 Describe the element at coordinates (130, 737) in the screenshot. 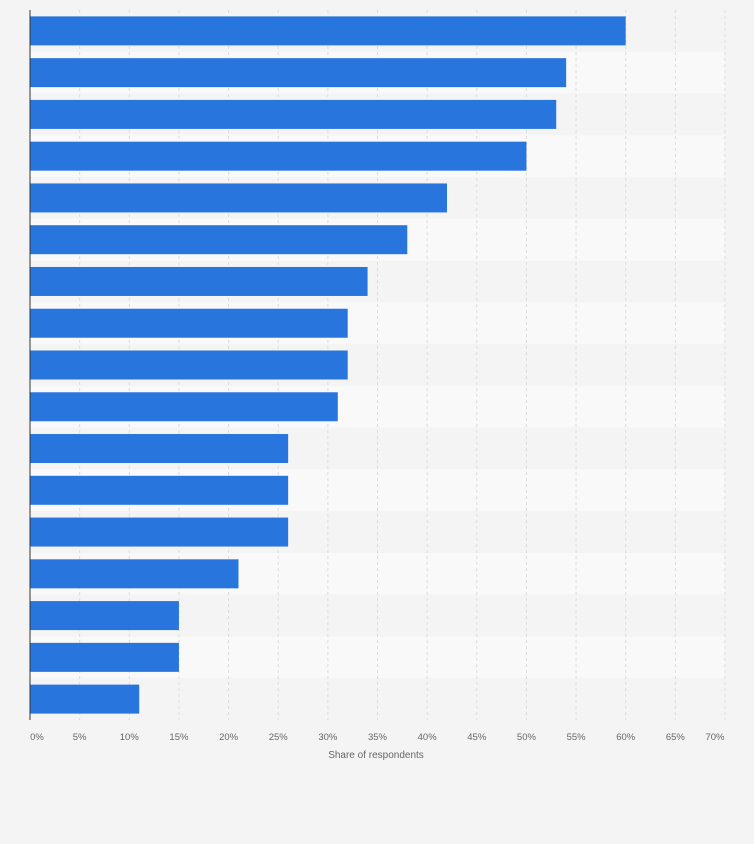

I see `x-tick-label: 10%` at that location.